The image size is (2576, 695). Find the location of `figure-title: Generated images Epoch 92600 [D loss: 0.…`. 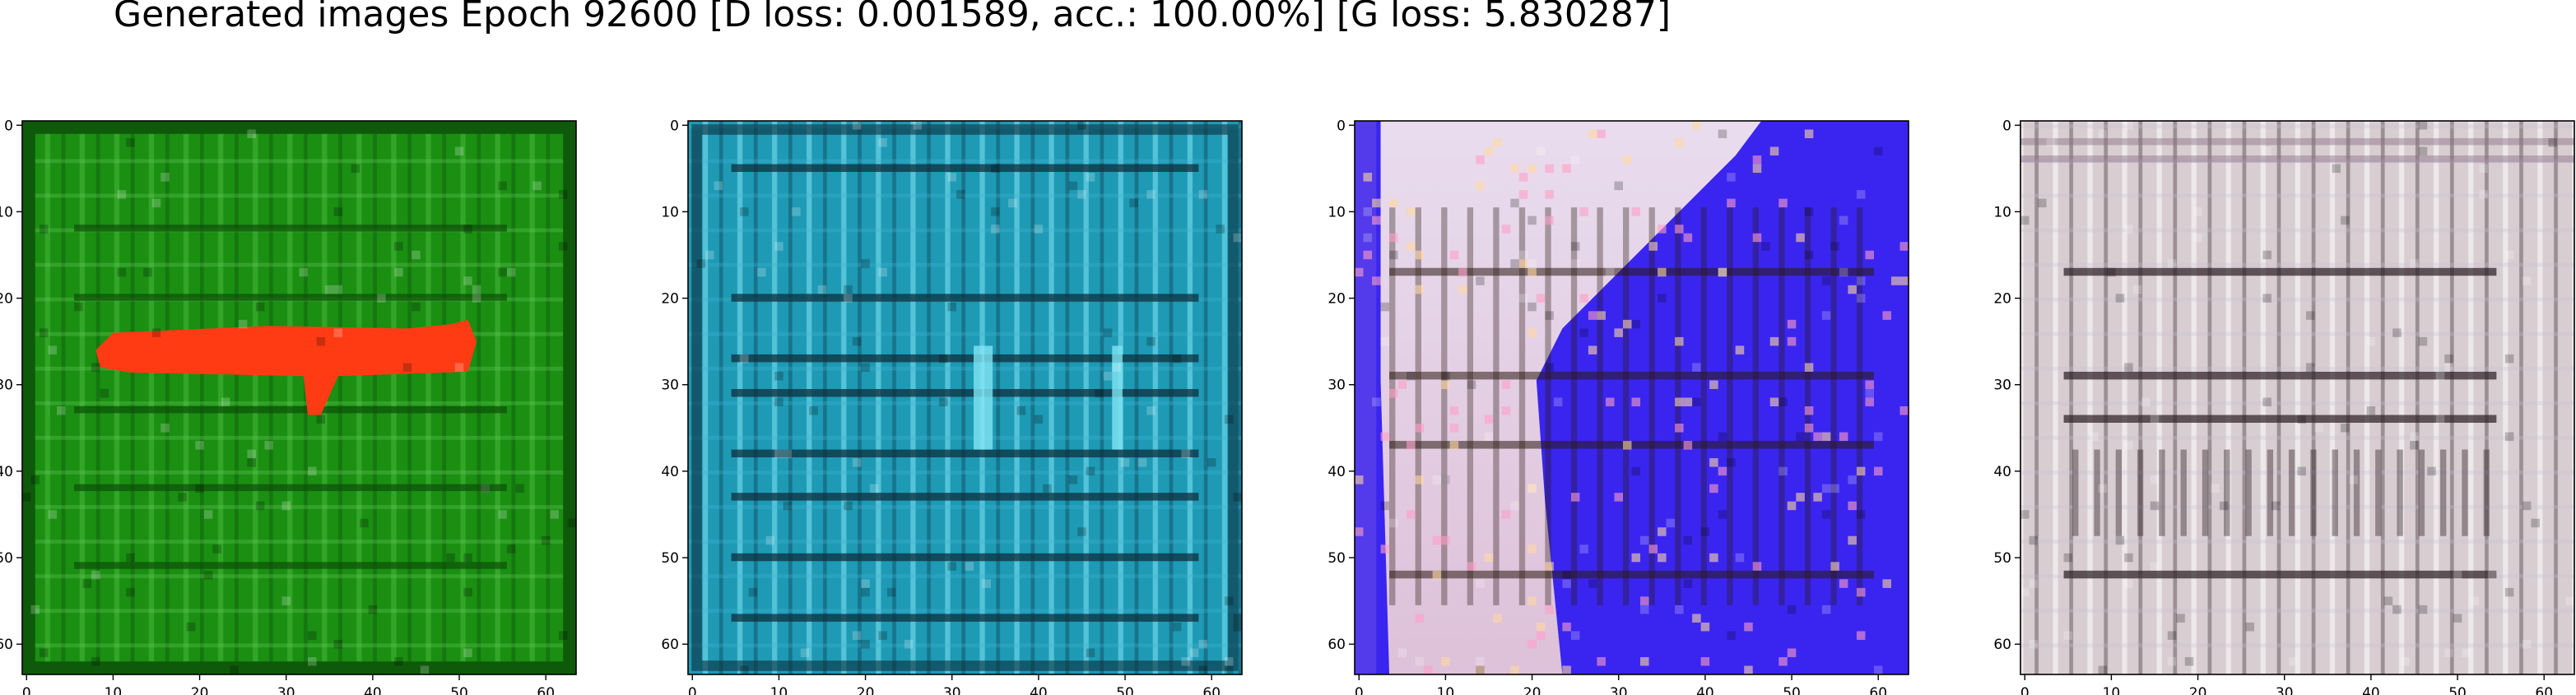

figure-title: Generated images Epoch 92600 [D loss: 0.… is located at coordinates (892, 17).